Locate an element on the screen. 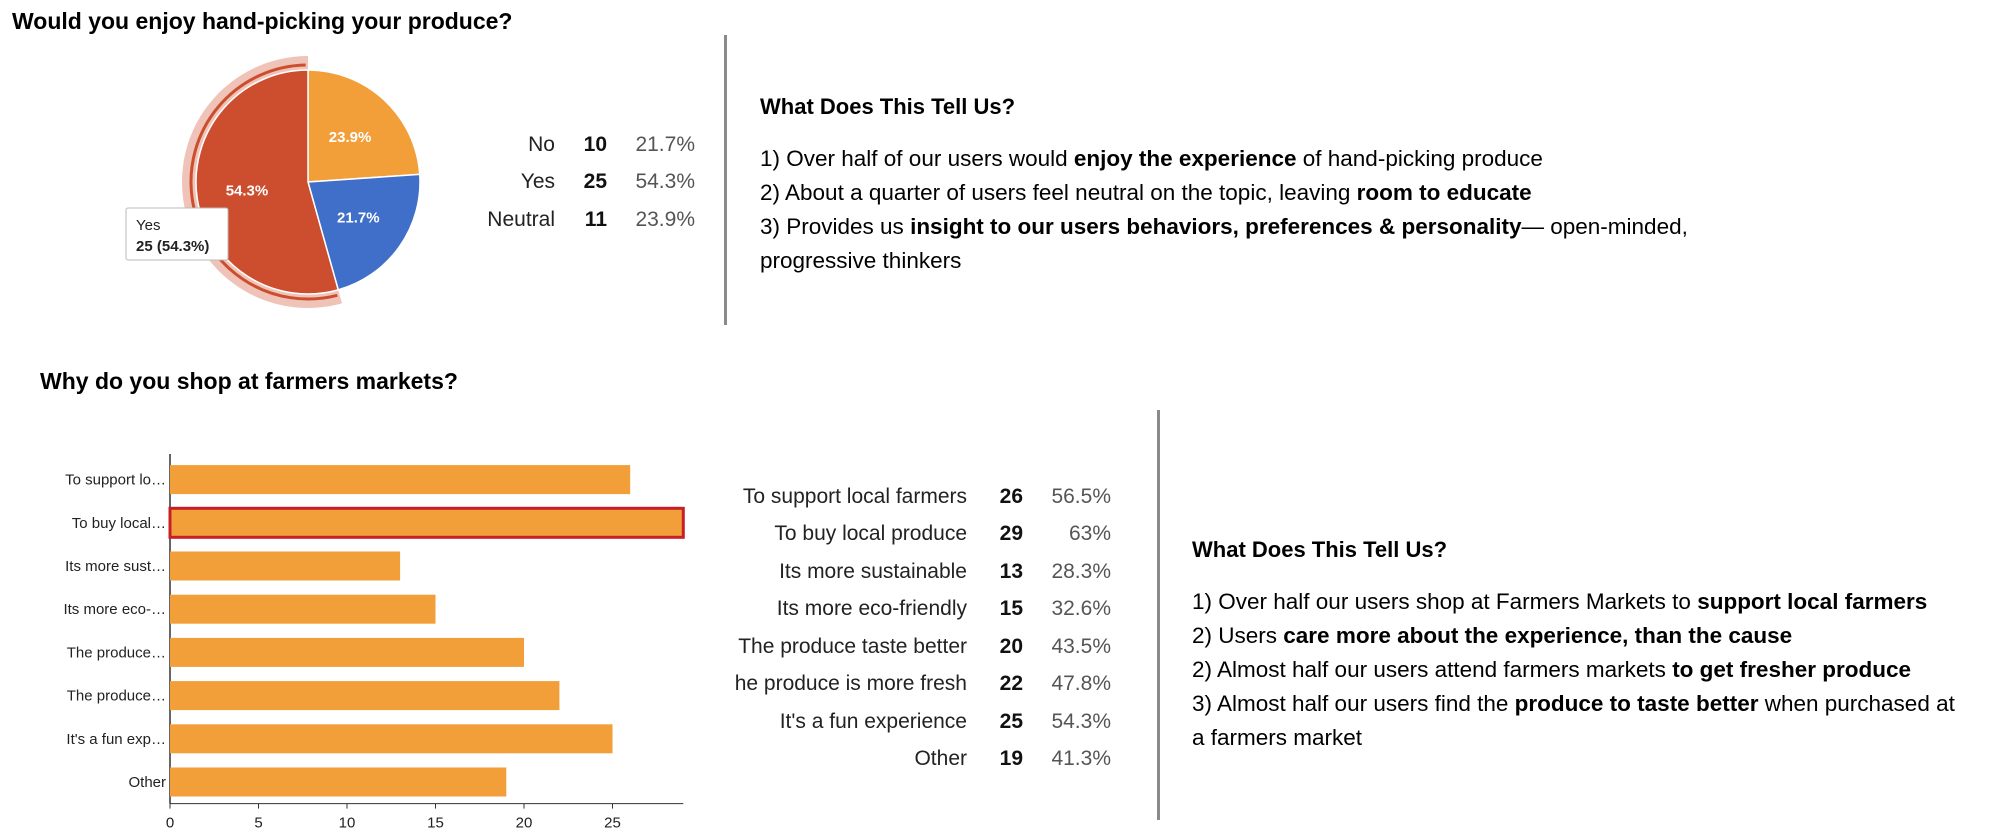  pie-stat-label: No is located at coordinates (541, 144).